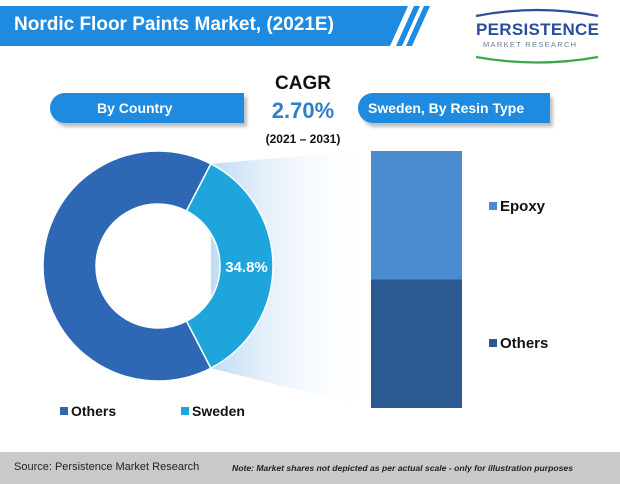 Image resolution: width=620 pixels, height=484 pixels. I want to click on persistence-logo-icon, so click(537, 36).